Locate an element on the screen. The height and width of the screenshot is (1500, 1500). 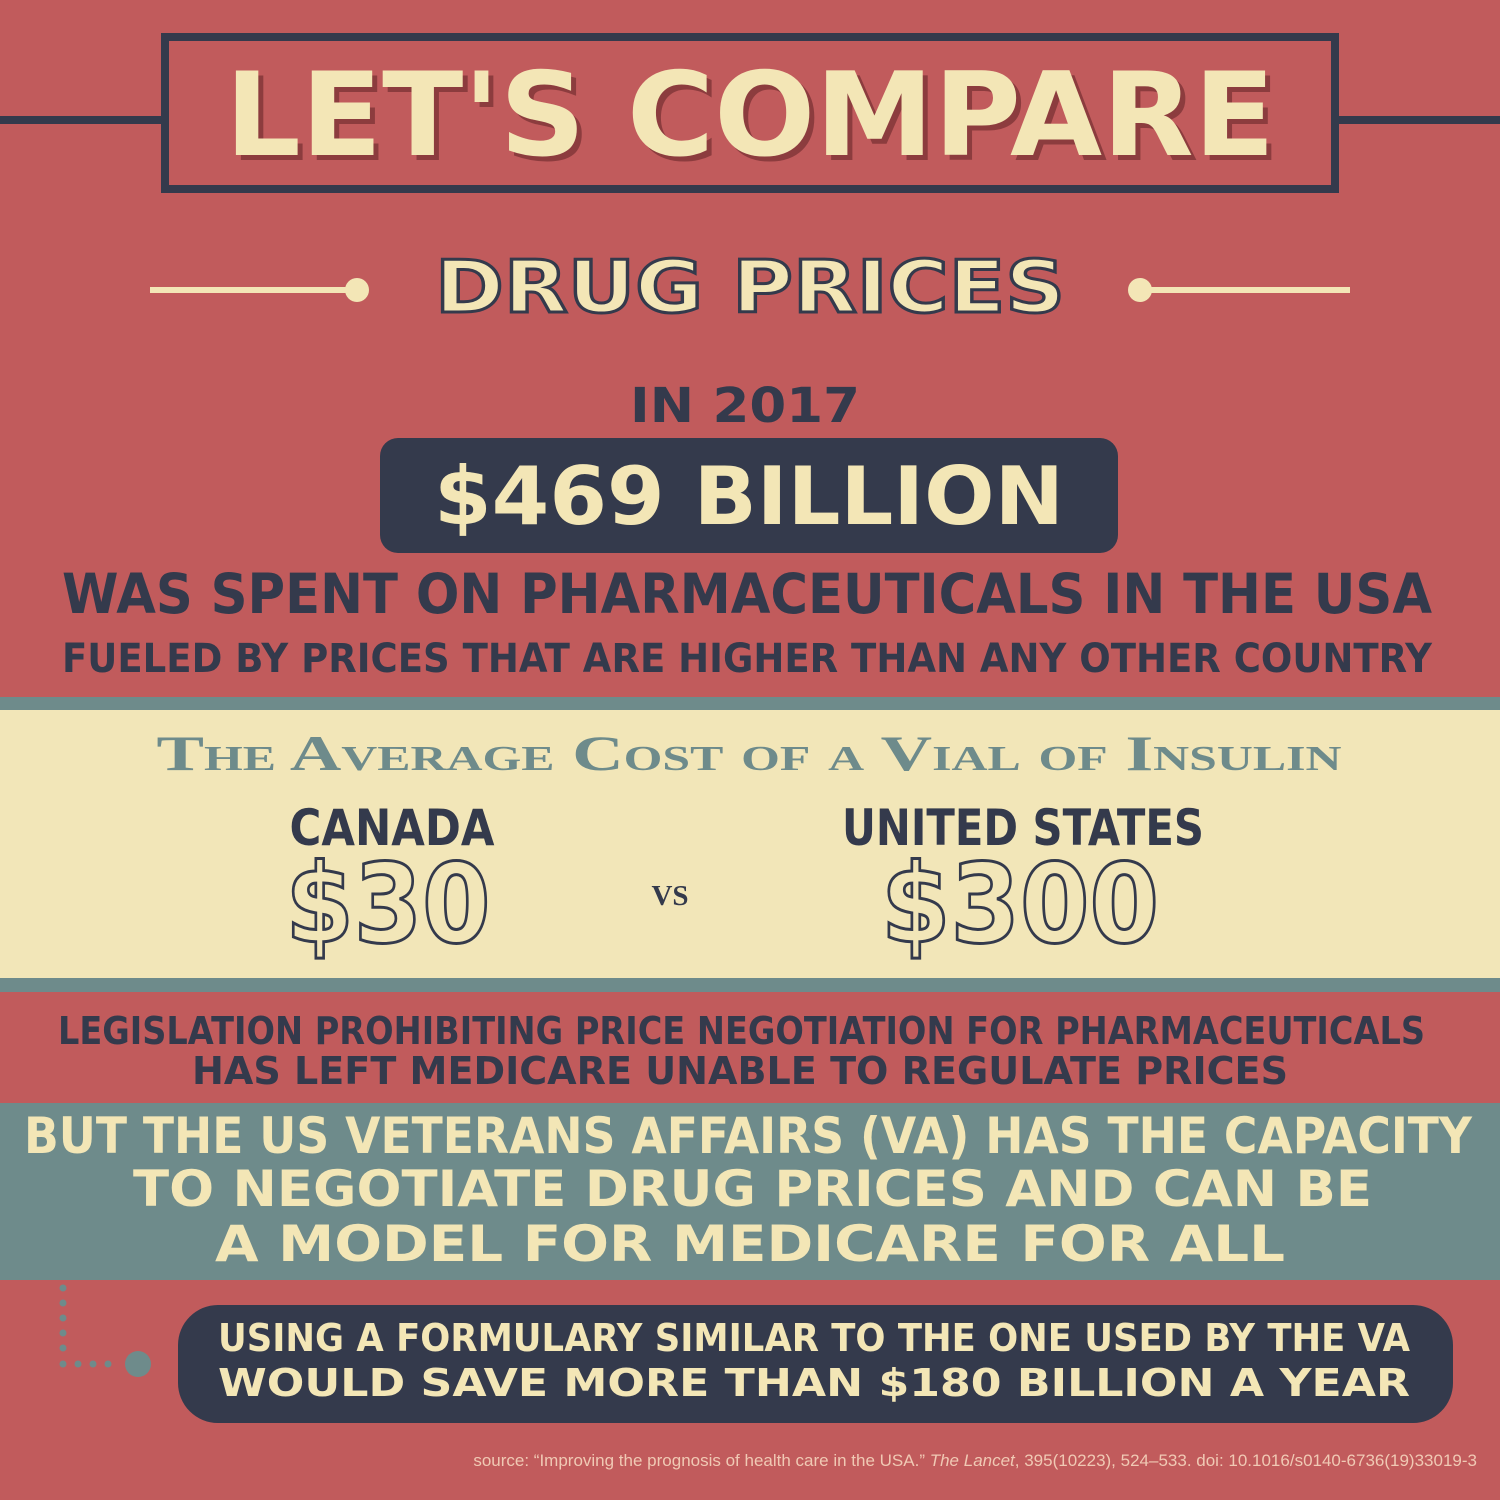
year-label: IN 2017 is located at coordinates (745, 406).